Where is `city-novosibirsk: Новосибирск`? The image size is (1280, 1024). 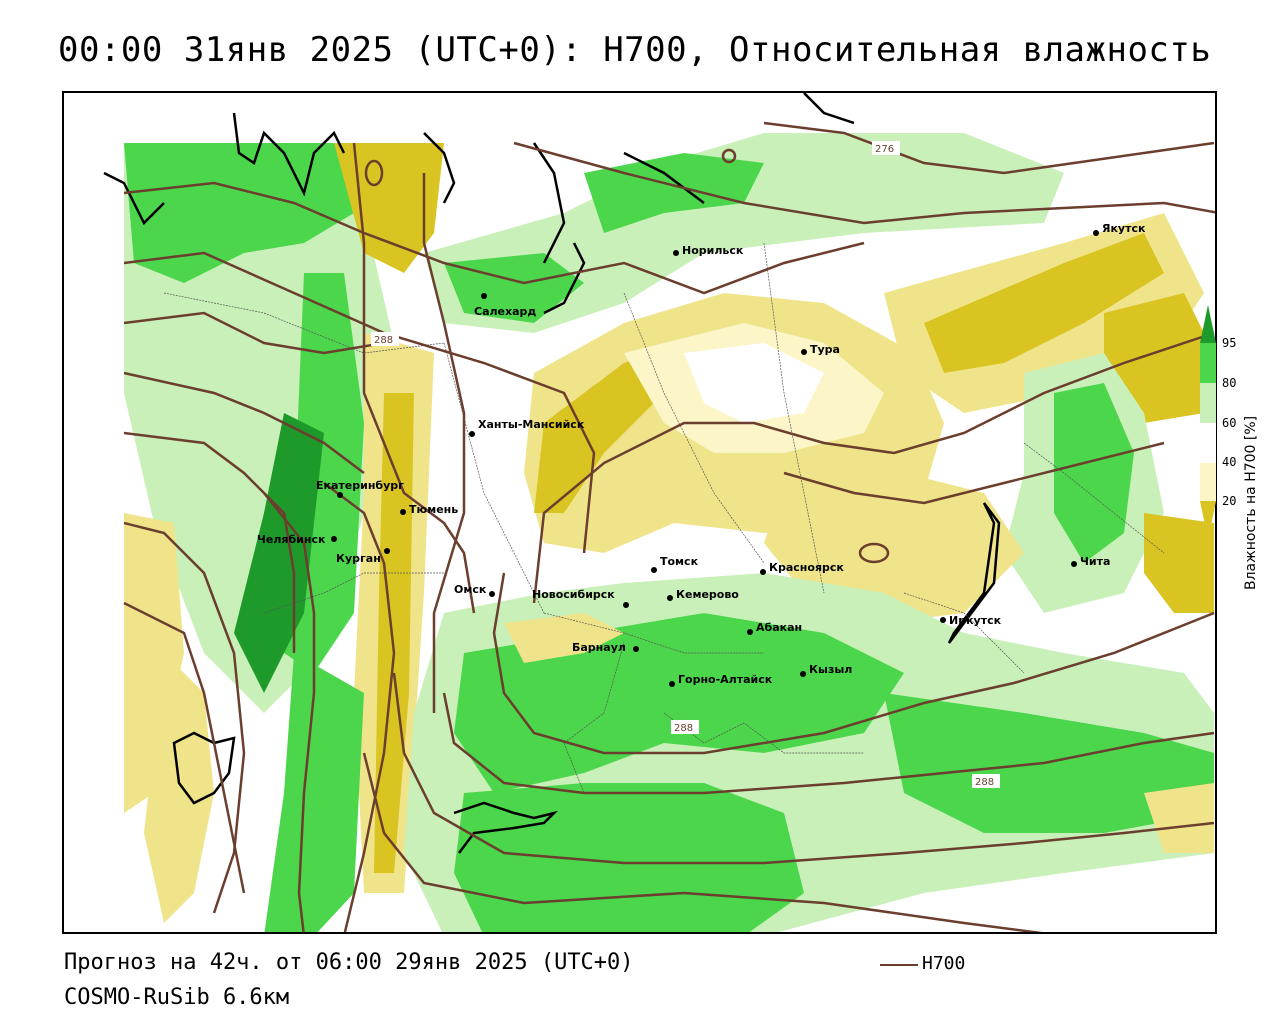 city-novosibirsk: Новосибирск is located at coordinates (580, 598).